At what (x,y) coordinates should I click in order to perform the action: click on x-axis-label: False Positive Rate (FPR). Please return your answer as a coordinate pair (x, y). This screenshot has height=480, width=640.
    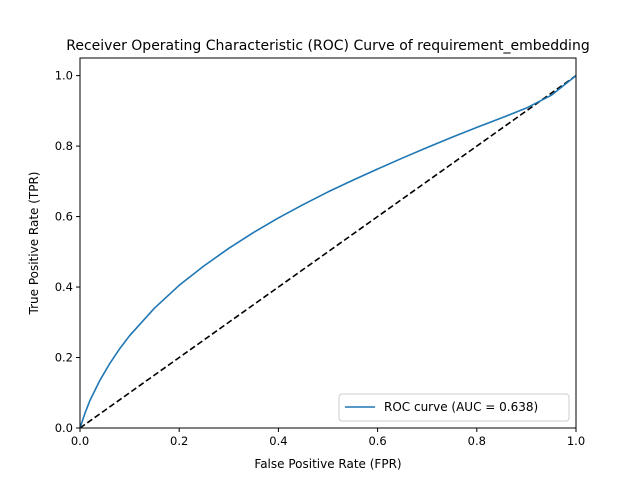
    Looking at the image, I should click on (327, 464).